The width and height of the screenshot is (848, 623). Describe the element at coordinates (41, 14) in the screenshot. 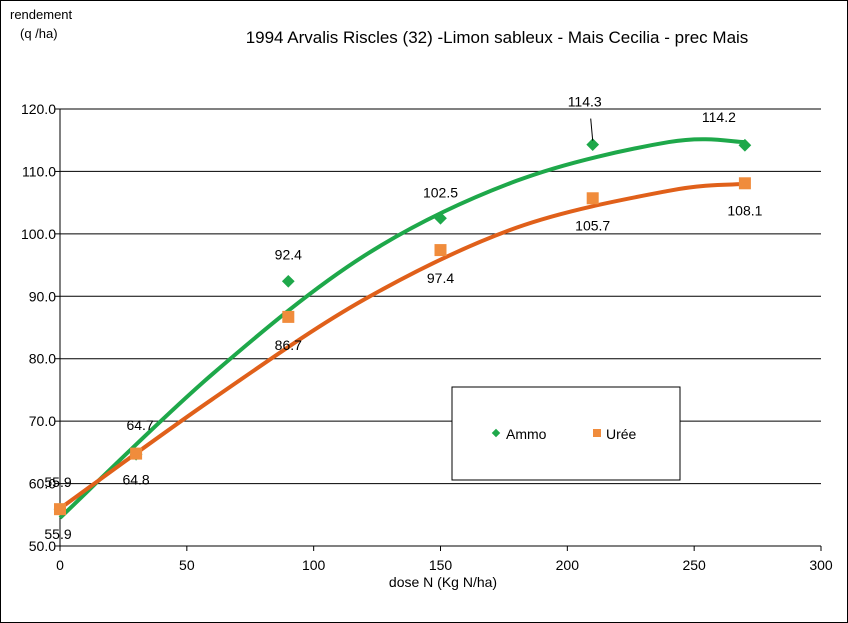

I see `y-axis-label-line1: rendement` at that location.